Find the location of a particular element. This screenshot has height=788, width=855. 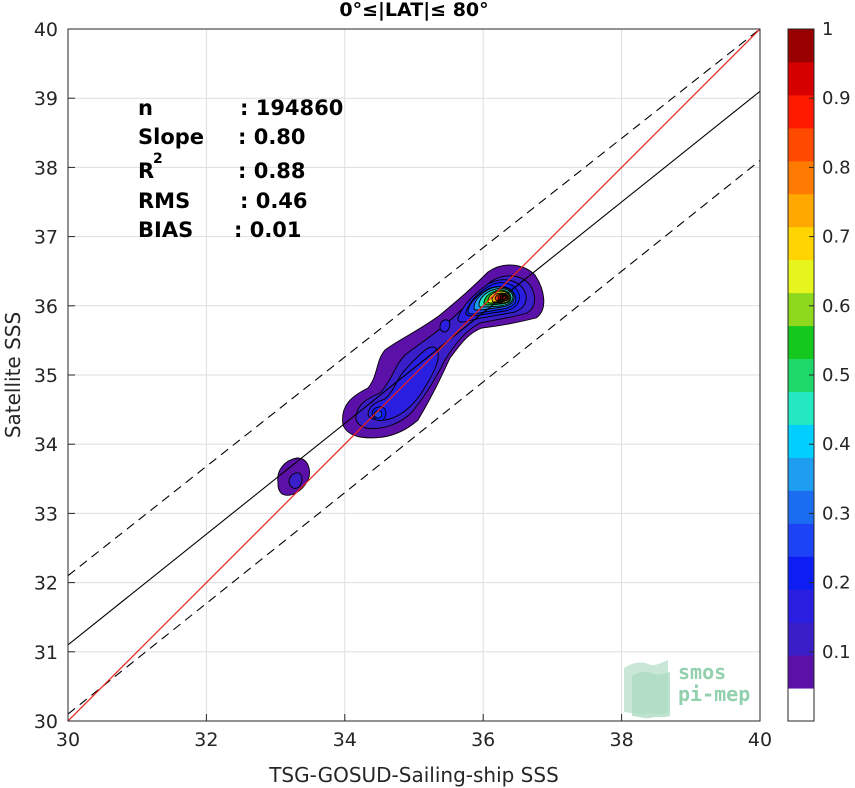

colorbar-tick-label: 0.9 is located at coordinates (836, 98).